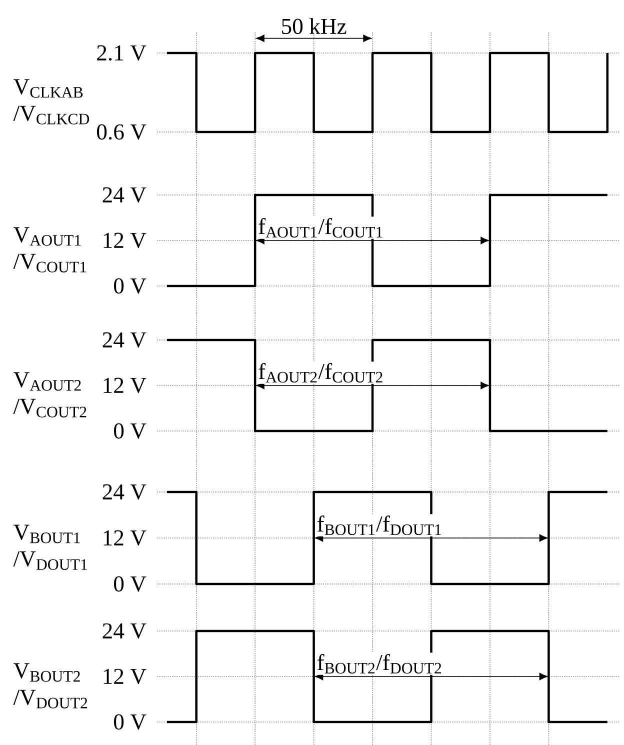 The image size is (624, 745). Describe the element at coordinates (50, 547) in the screenshot. I see `y-axis-title: V$_{BOUT1}$ /V$_{DOUT1}$` at that location.